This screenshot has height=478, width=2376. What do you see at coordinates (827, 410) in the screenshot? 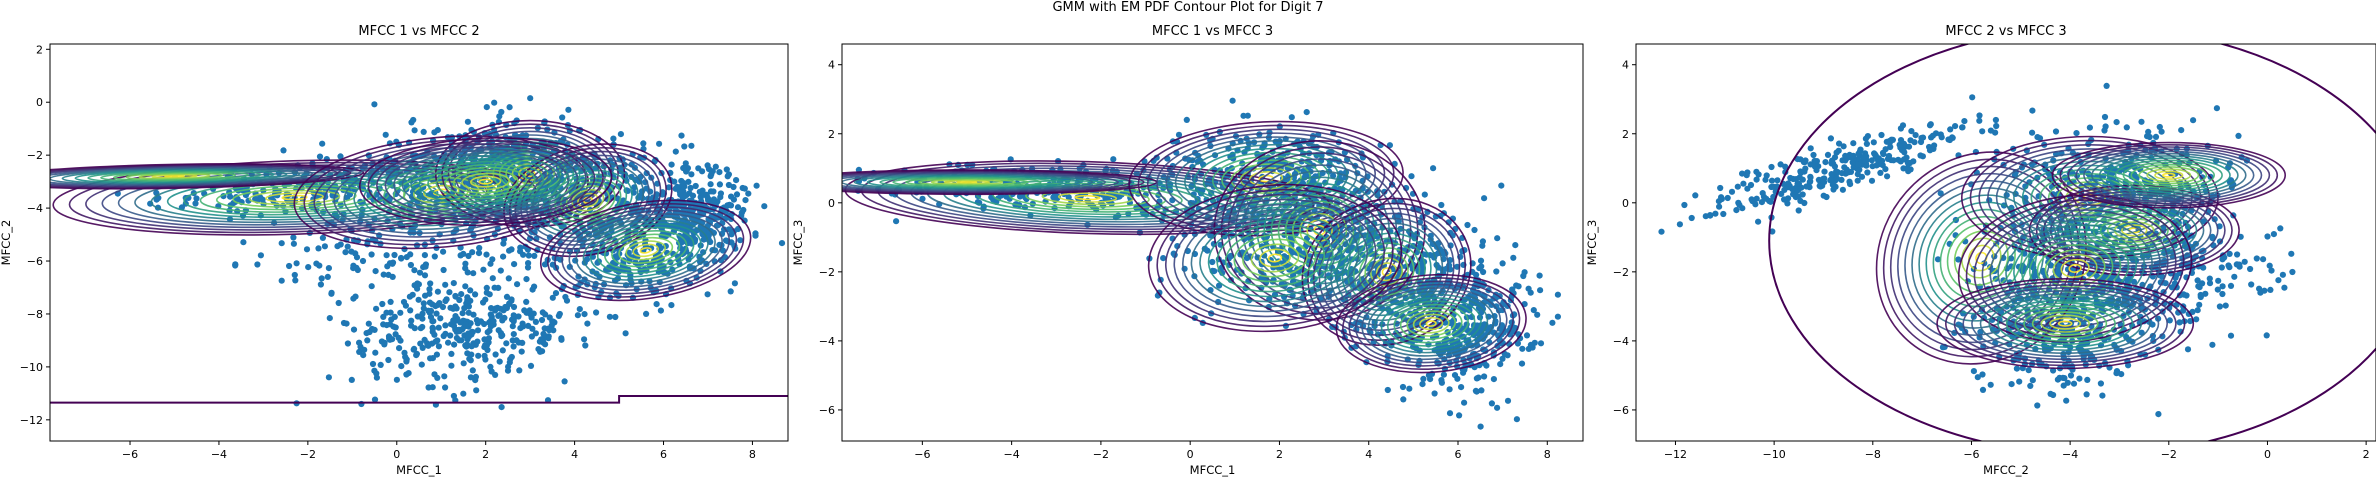
I see `y-tick-label: −6` at bounding box center [827, 410].